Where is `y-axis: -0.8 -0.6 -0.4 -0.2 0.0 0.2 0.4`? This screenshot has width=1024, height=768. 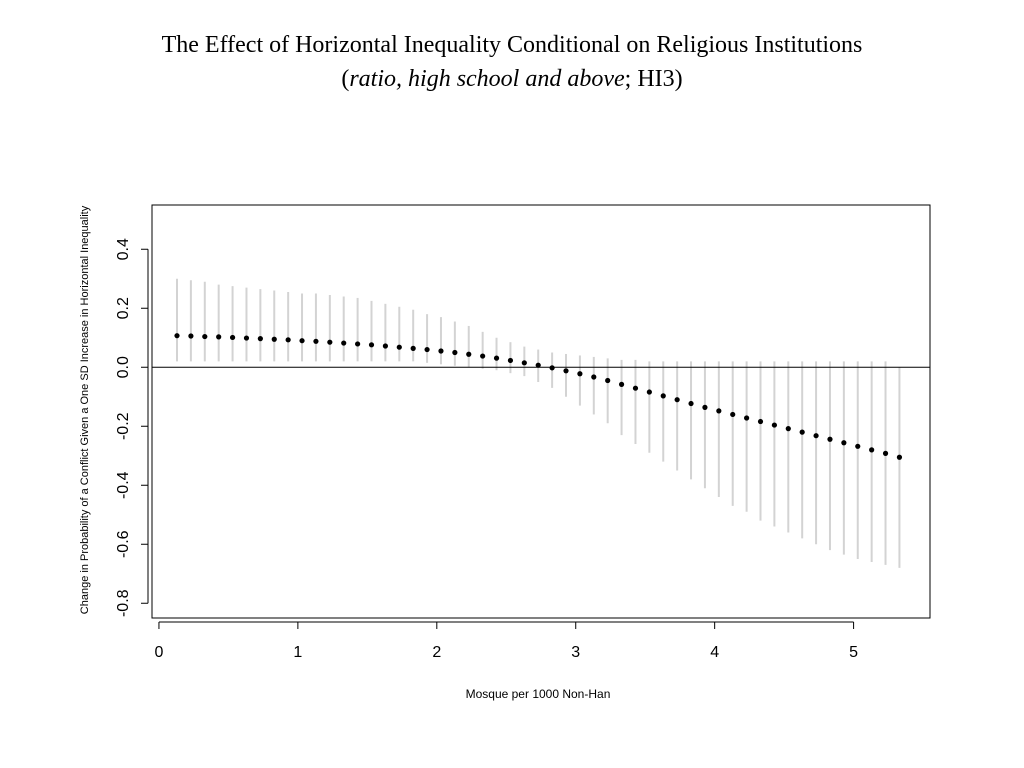 y-axis: -0.8 -0.6 -0.4 -0.2 0.0 0.2 0.4 is located at coordinates (132, 427).